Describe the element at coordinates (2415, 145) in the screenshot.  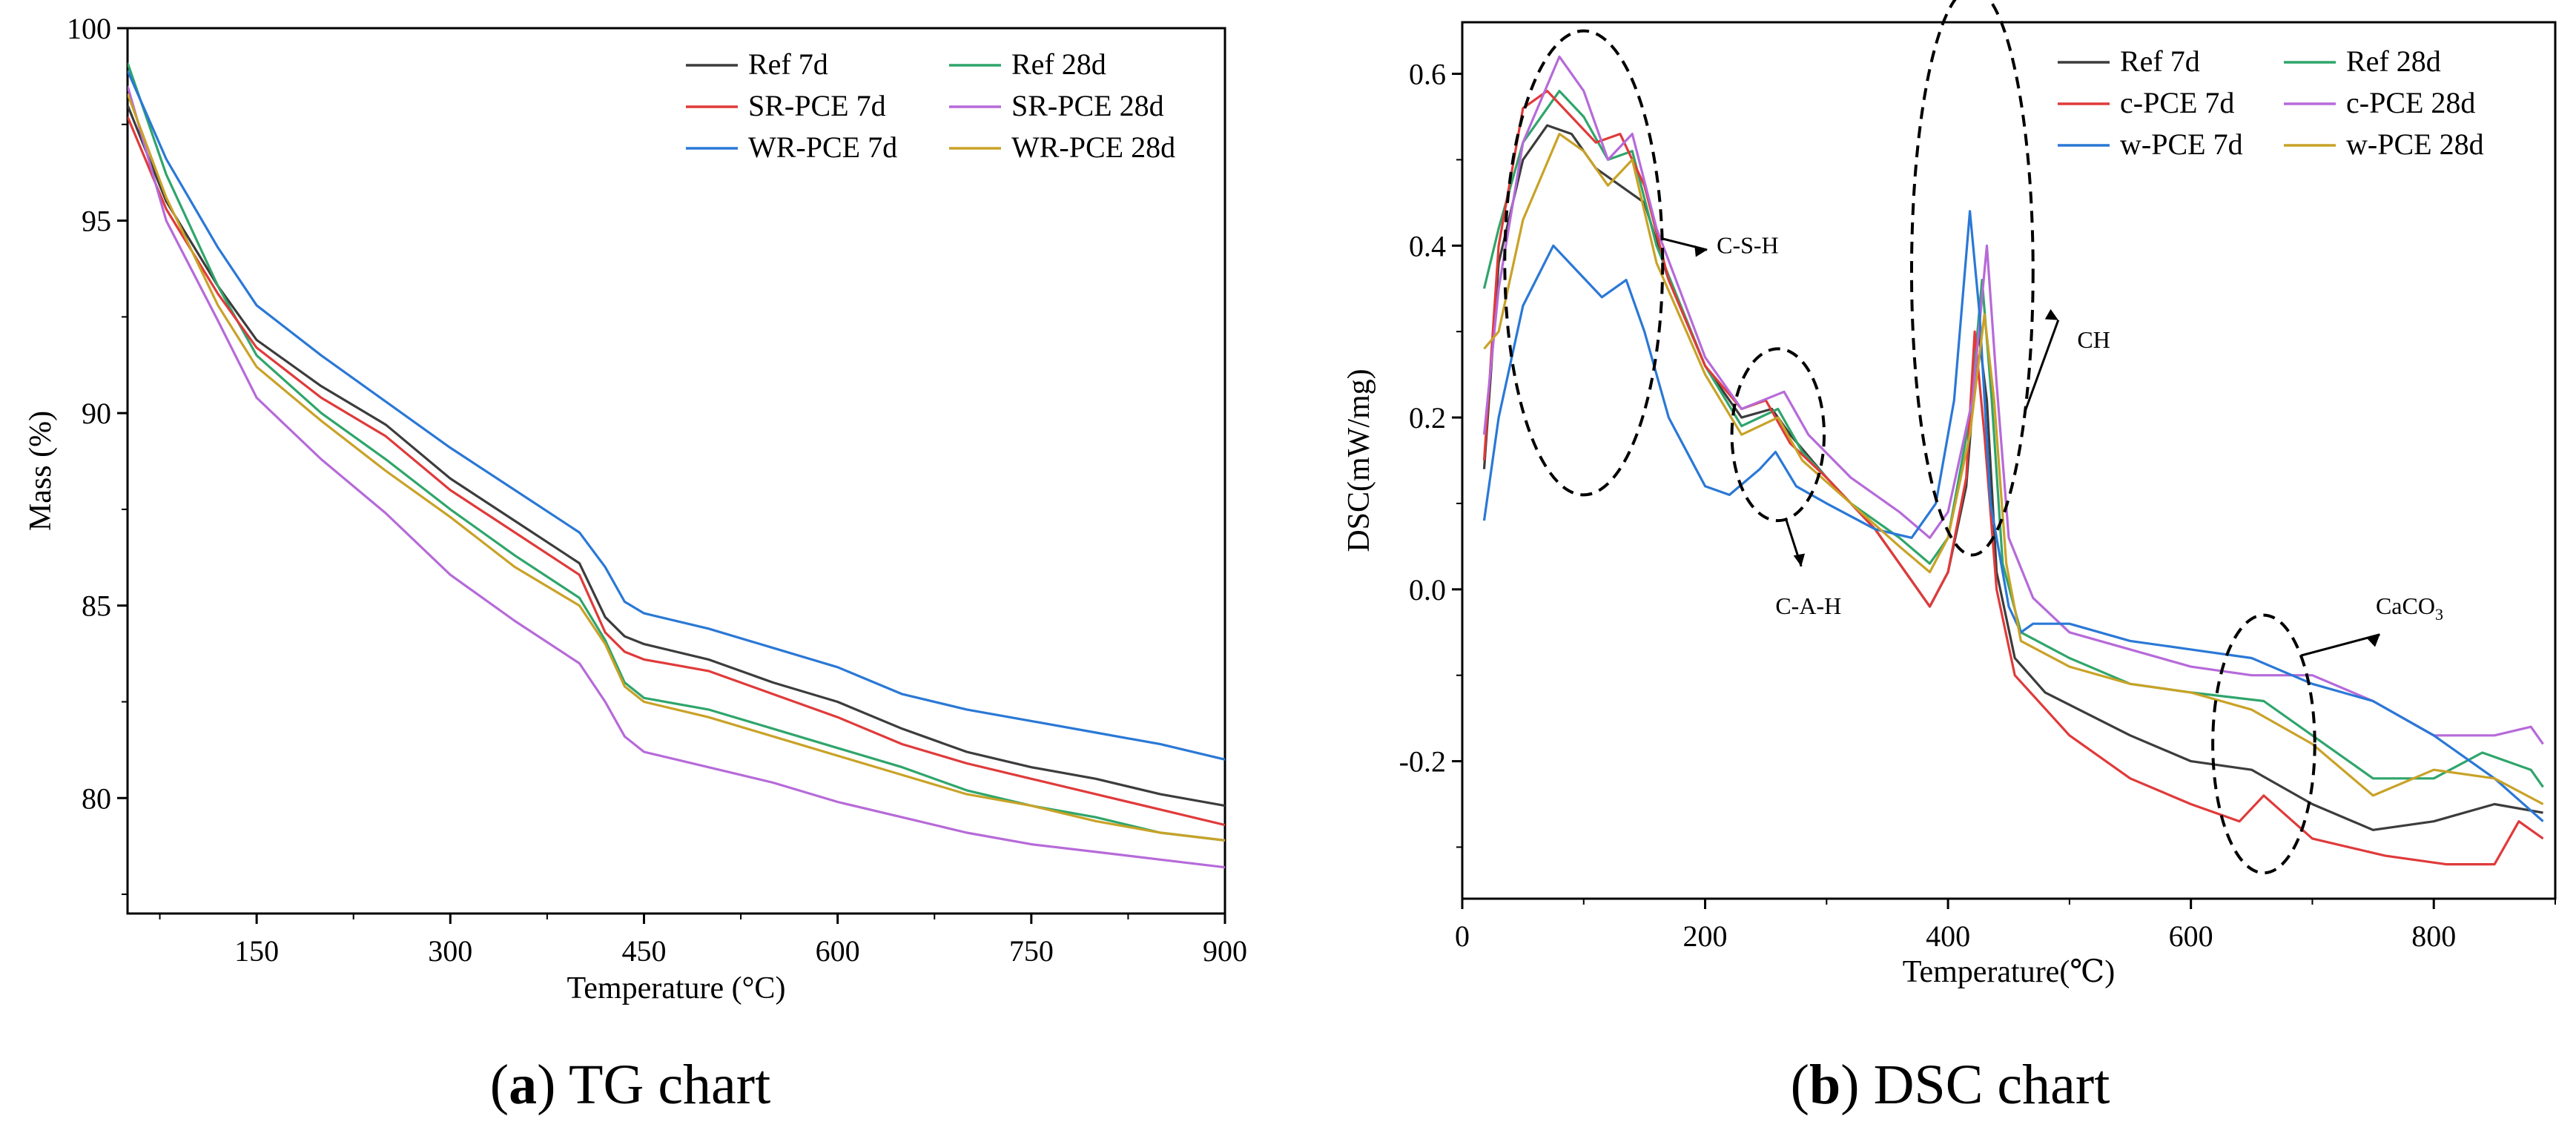
I see `legend-entry: w-PCE 28d` at that location.